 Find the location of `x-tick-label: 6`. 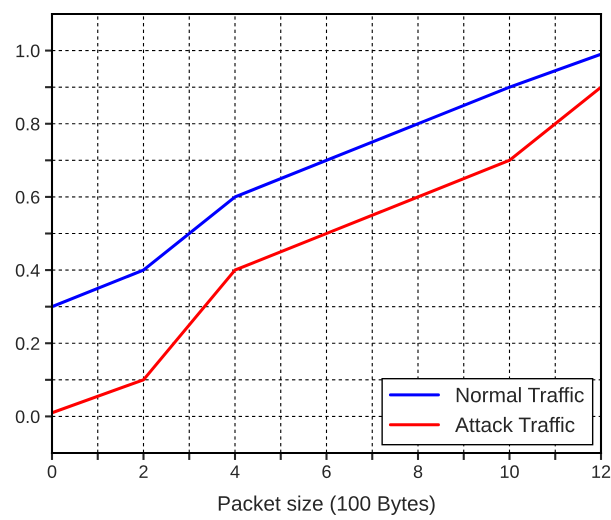

x-tick-label: 6 is located at coordinates (326, 471).